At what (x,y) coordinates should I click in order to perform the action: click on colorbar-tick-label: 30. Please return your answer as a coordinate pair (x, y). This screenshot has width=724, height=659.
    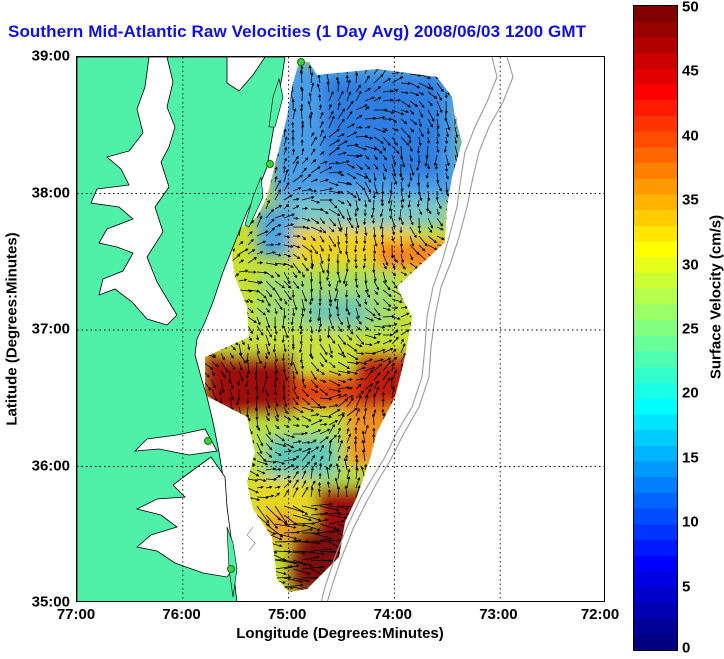
    Looking at the image, I should click on (690, 265).